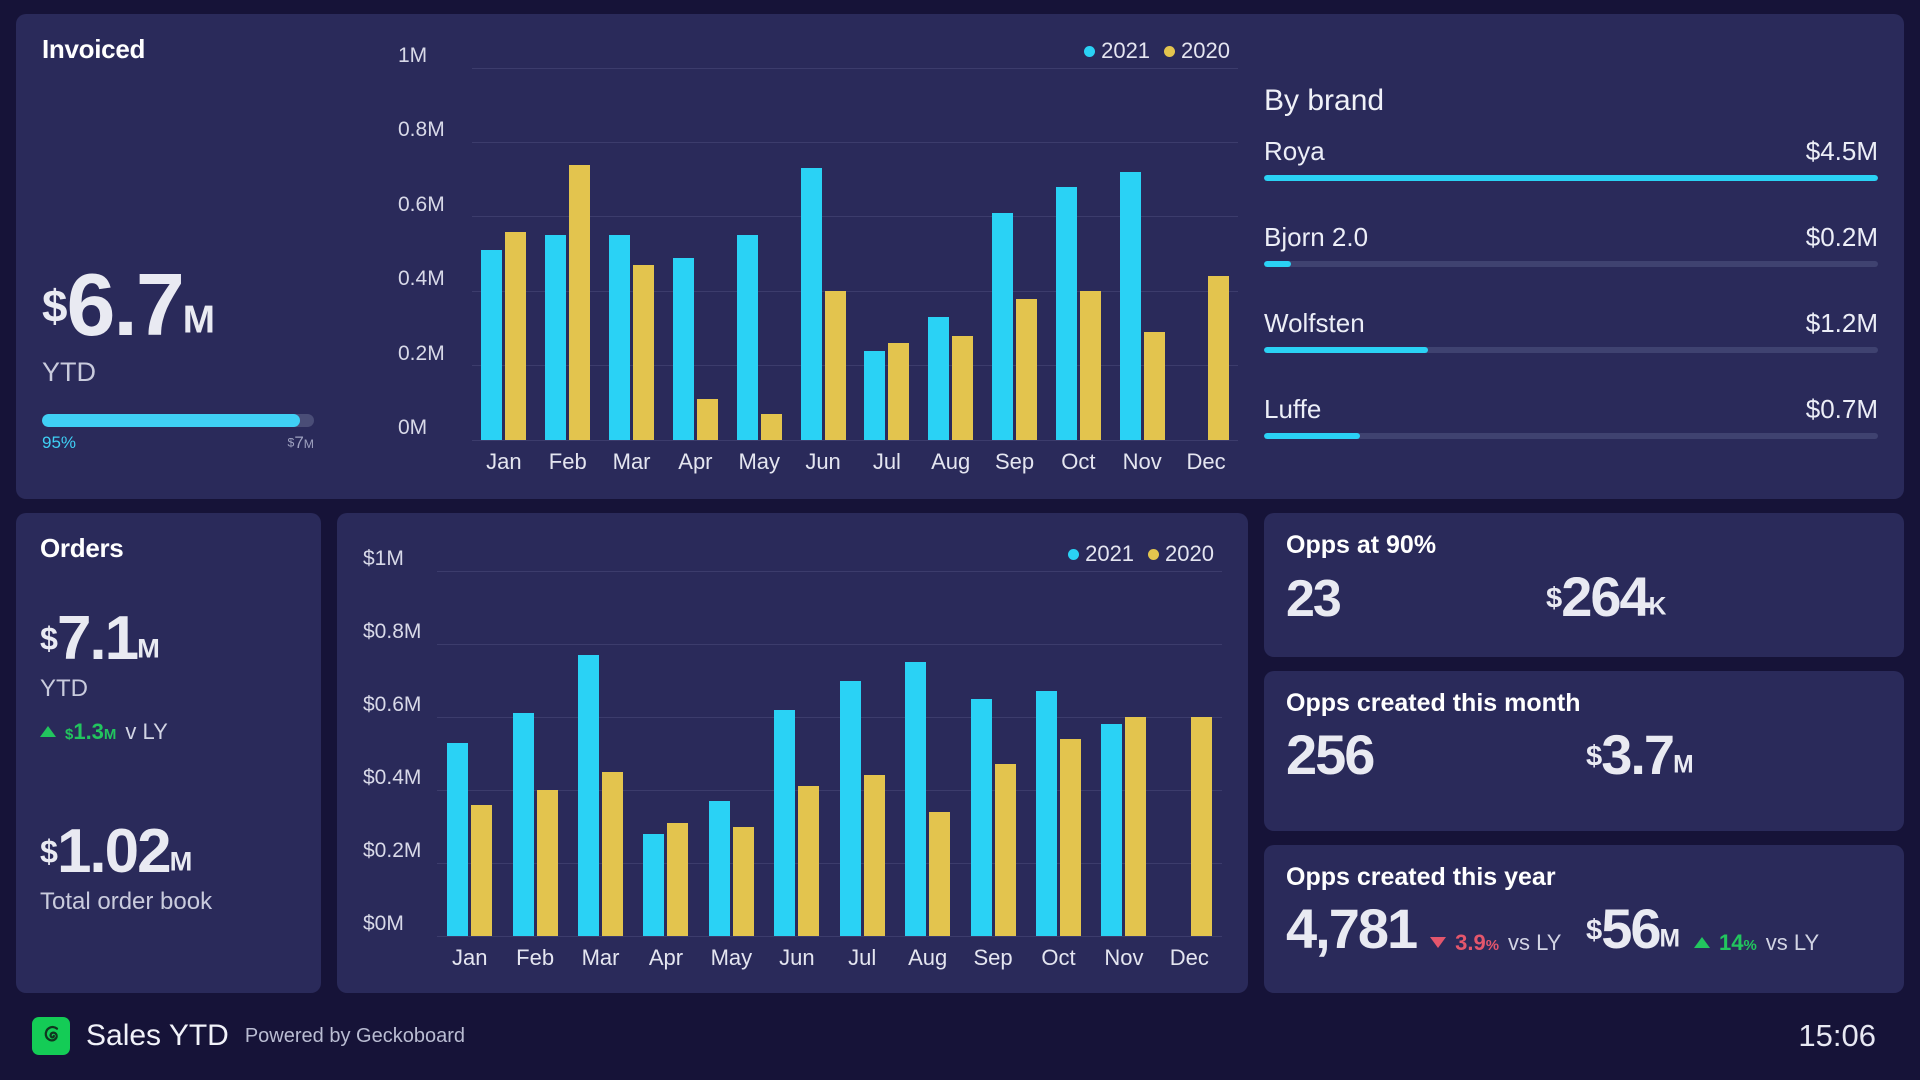  What do you see at coordinates (421, 279) in the screenshot?
I see `y-axis-tick-label: 0.4M` at bounding box center [421, 279].